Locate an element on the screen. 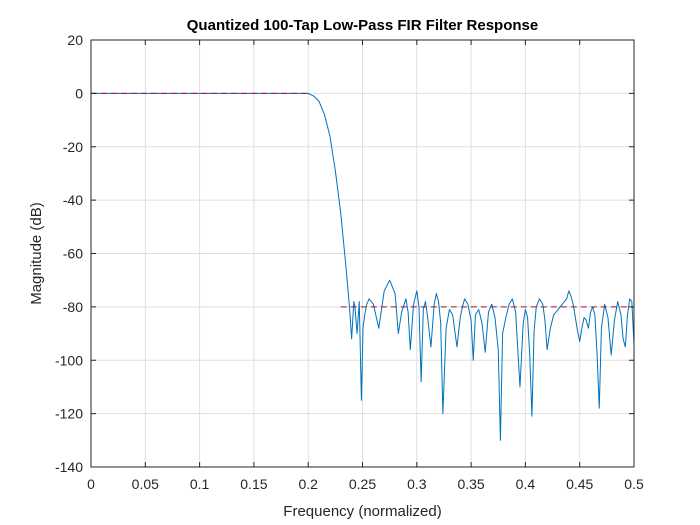  x-tick-label: 0.25 is located at coordinates (362, 484).